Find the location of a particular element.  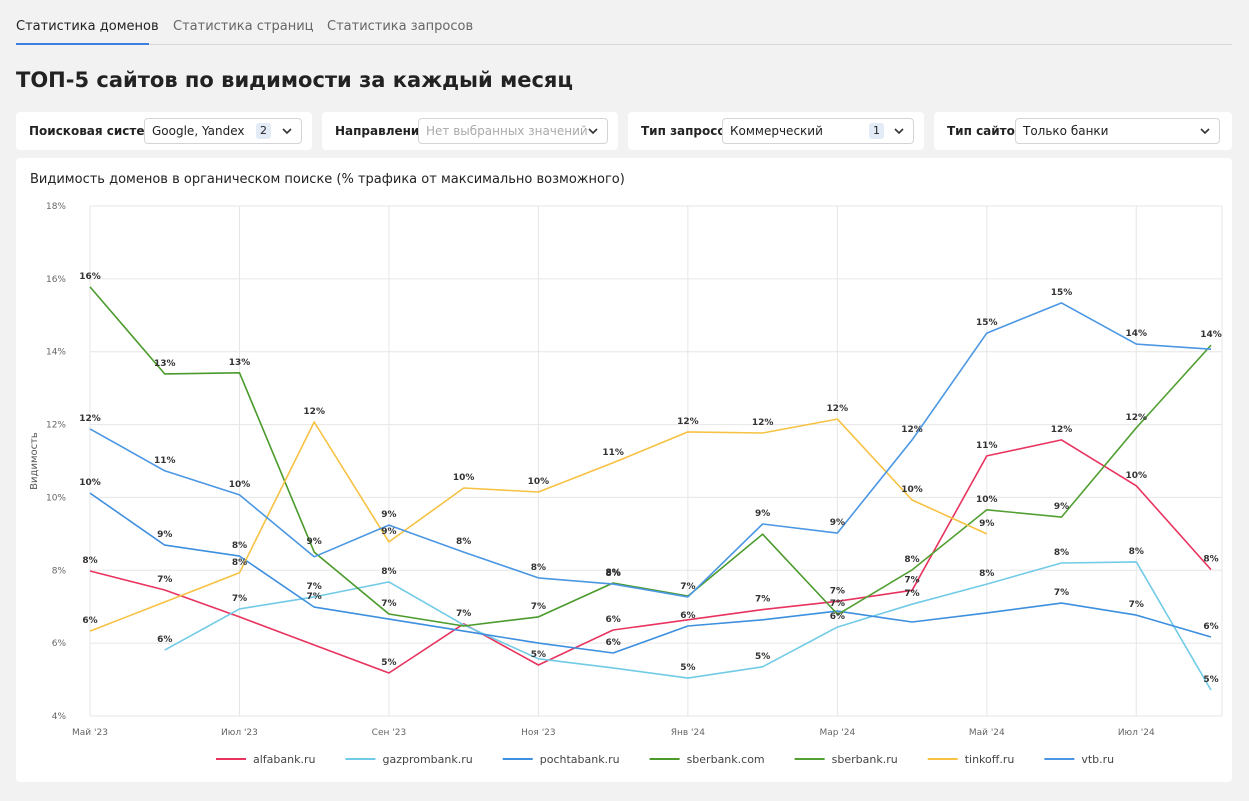

tab: Статистика доменов is located at coordinates (87, 26).